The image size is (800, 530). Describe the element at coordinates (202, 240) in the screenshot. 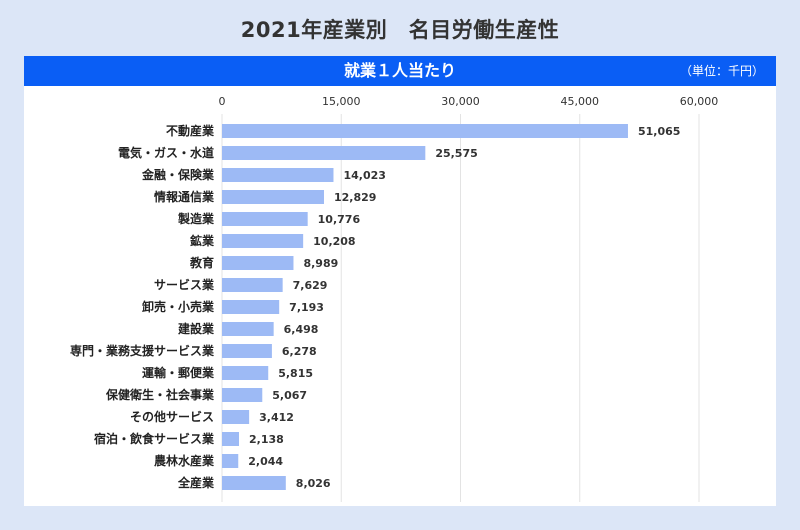

I see `category-label: 鉱業` at that location.